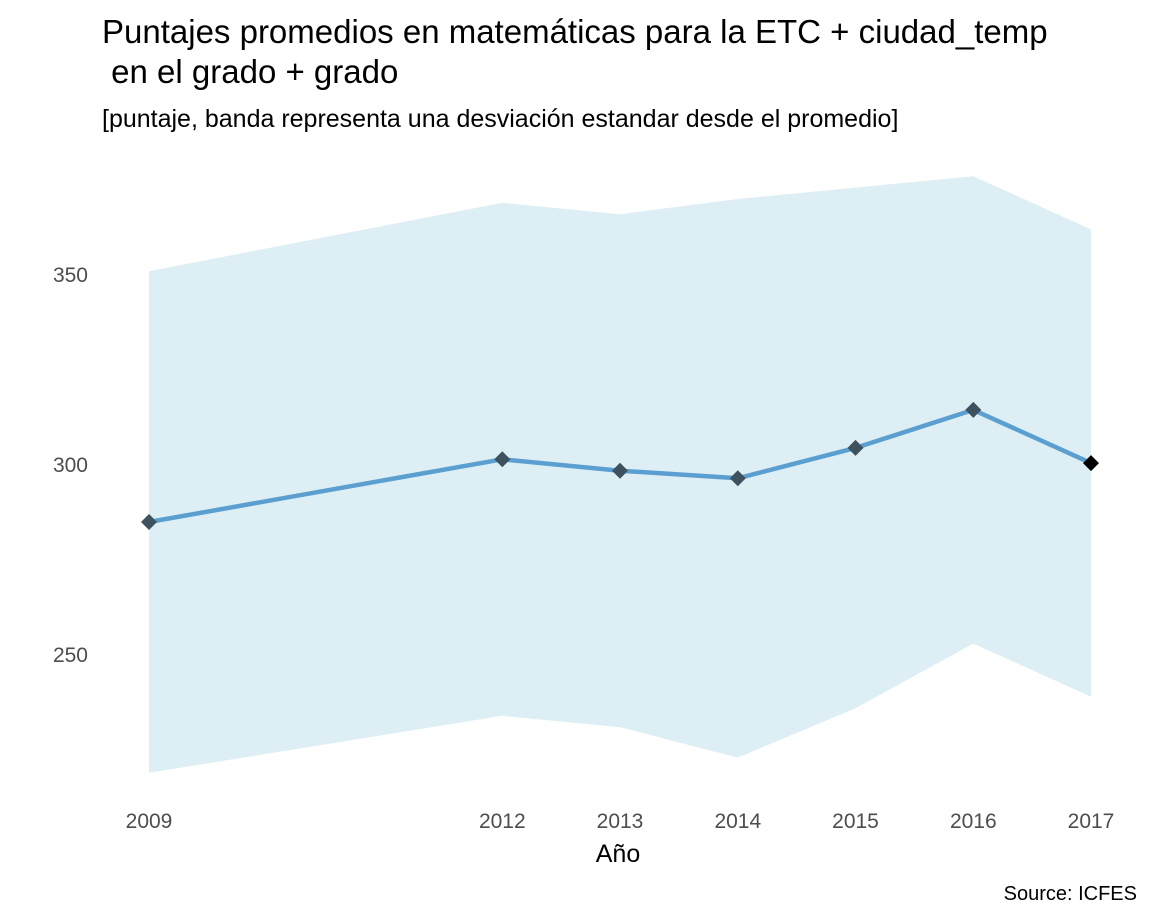 The image size is (1152, 921). Describe the element at coordinates (502, 821) in the screenshot. I see `x-tick-label-2012: 2012` at that location.